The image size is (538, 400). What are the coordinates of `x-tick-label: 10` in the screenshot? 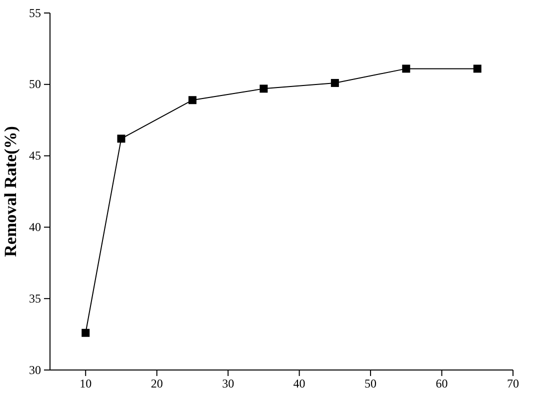 It's located at (86, 383).